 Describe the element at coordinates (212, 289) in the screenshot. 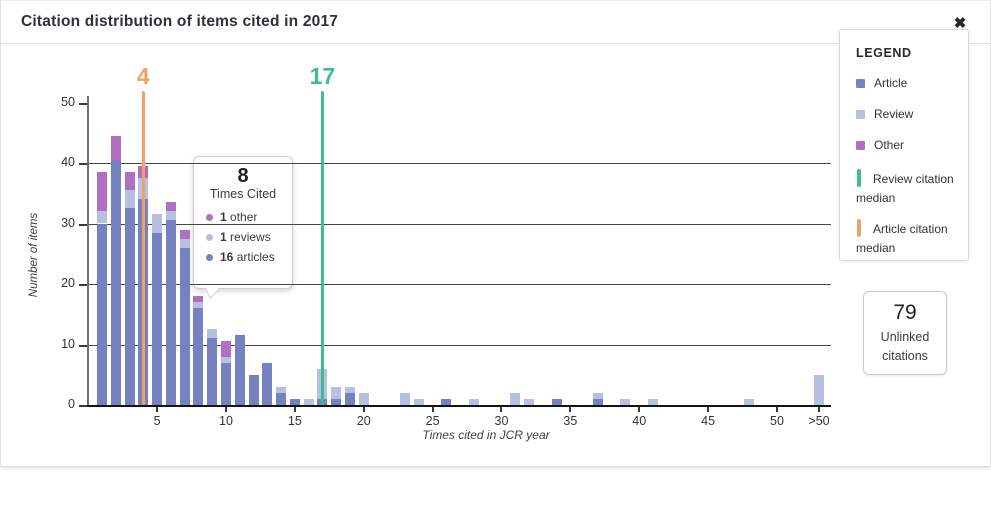

I see `tooltip-caret` at that location.